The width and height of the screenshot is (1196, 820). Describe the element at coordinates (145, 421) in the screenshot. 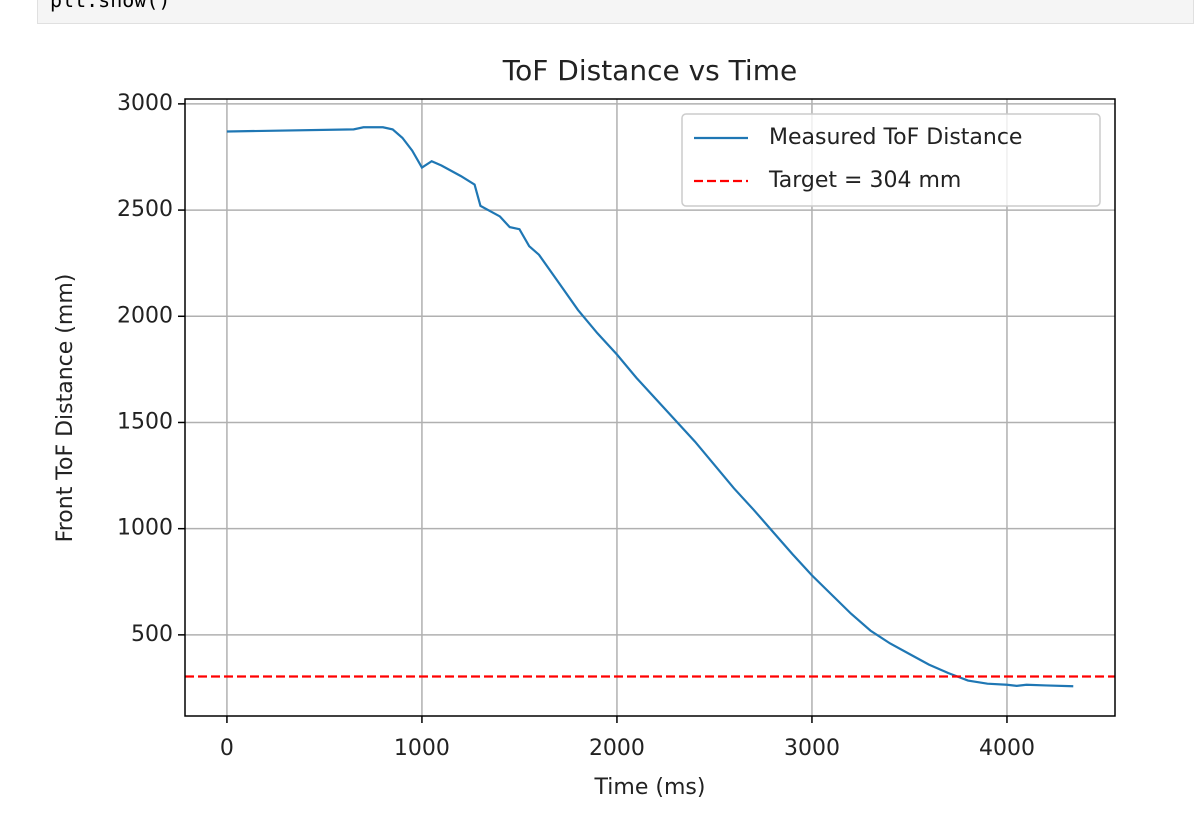

I see `y-tick-label: 1500` at that location.